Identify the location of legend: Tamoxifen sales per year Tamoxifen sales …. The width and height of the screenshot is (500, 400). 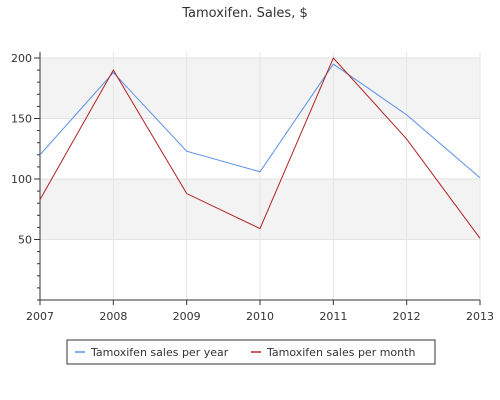
(251, 352).